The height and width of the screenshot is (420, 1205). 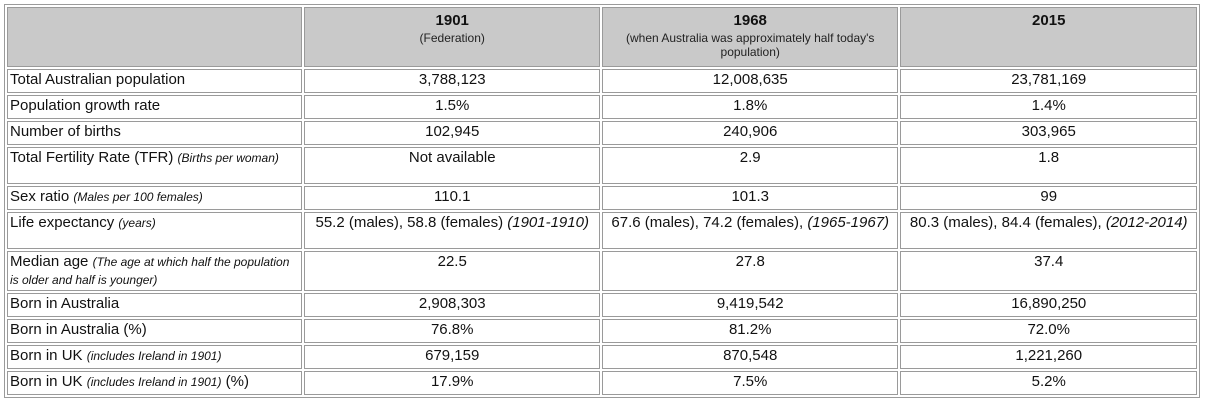 What do you see at coordinates (750, 357) in the screenshot?
I see `value-cell: 870,548` at bounding box center [750, 357].